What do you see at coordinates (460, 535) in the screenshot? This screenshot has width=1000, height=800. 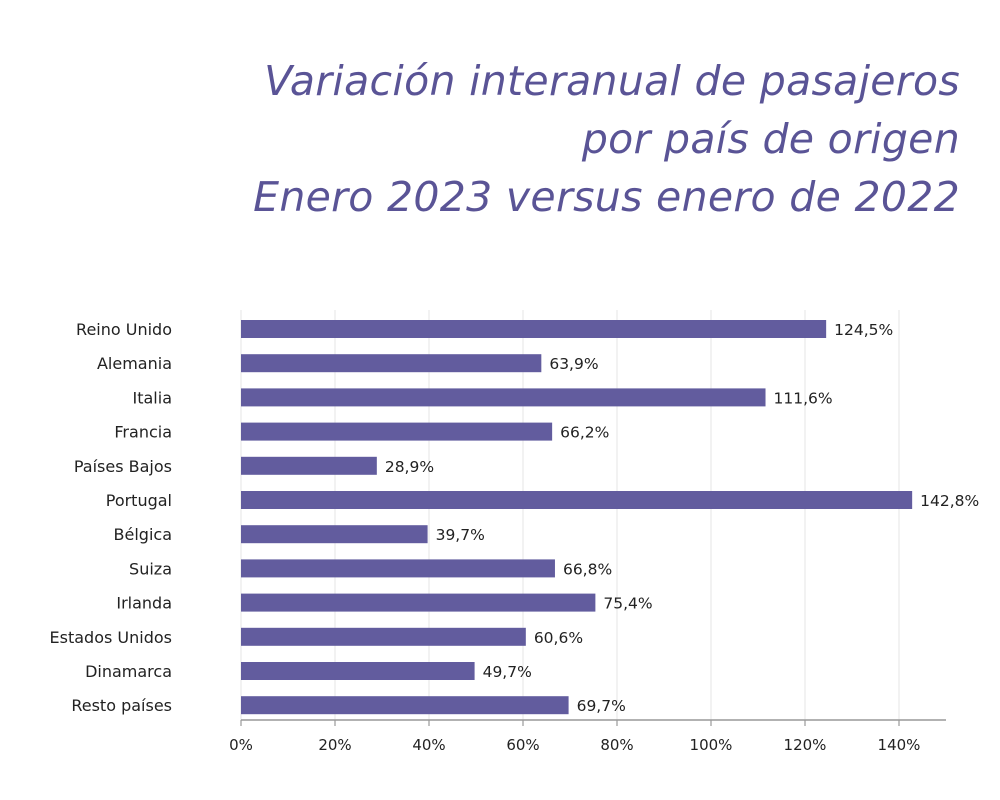 I see `data-label: 39,7%` at bounding box center [460, 535].